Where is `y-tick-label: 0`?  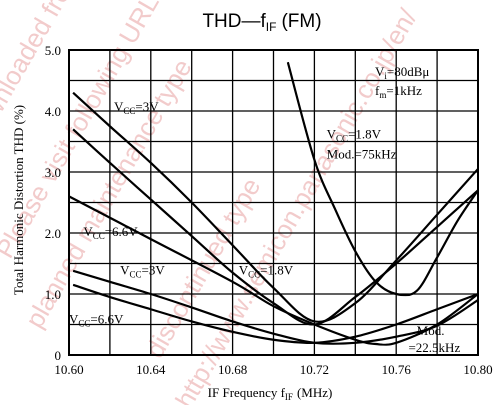
y-tick-label: 0 is located at coordinates (58, 355).